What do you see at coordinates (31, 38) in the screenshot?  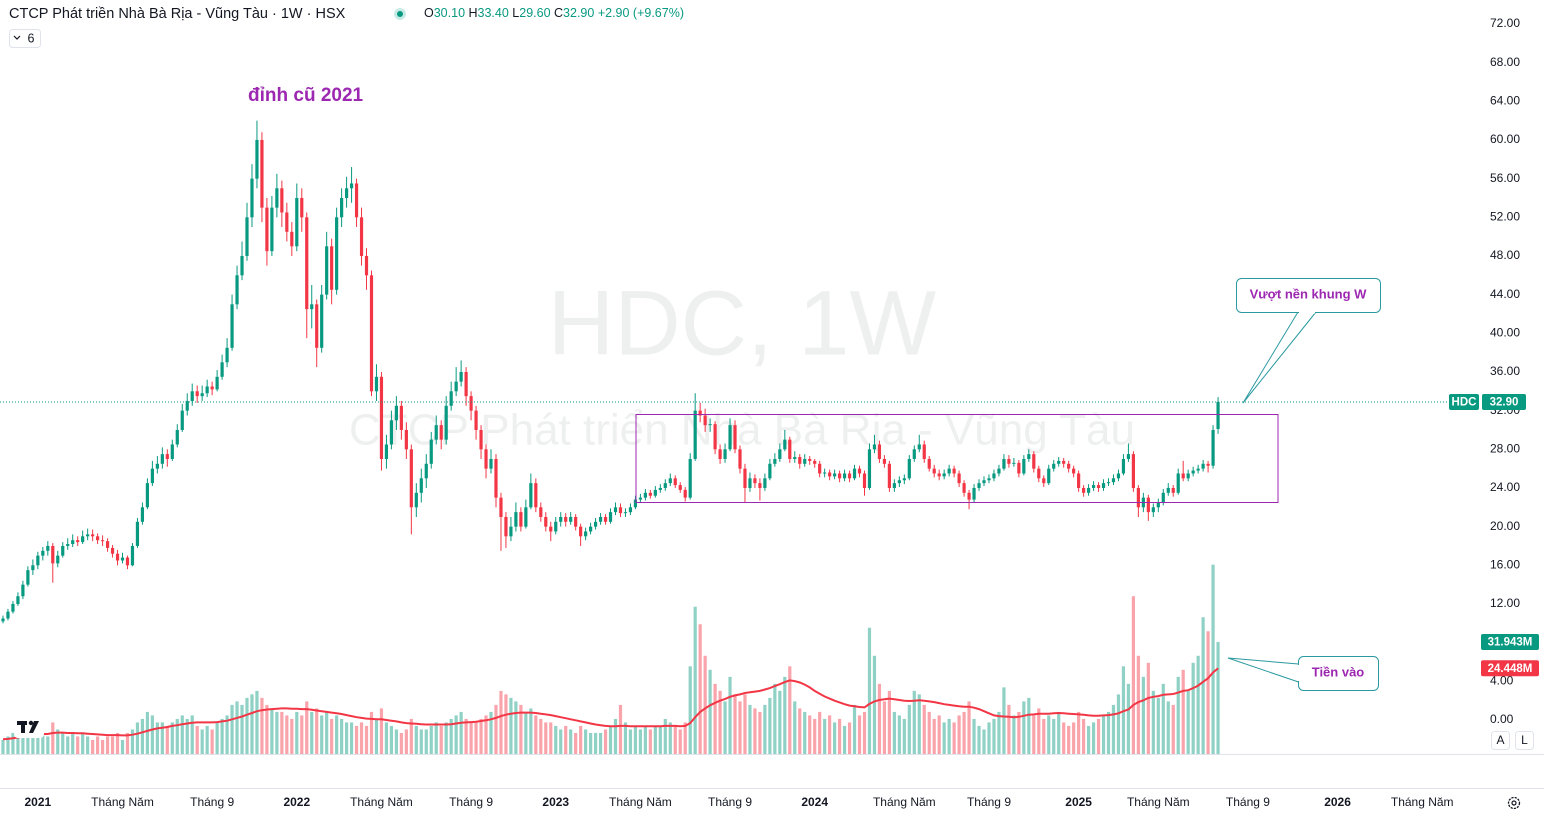 I see `interval-value: 6` at bounding box center [31, 38].